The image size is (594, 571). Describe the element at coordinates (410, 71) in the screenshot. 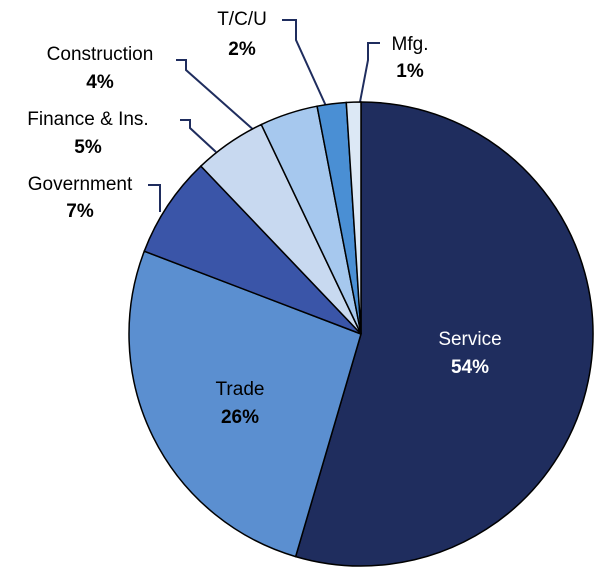

I see `value-label: 1%` at that location.